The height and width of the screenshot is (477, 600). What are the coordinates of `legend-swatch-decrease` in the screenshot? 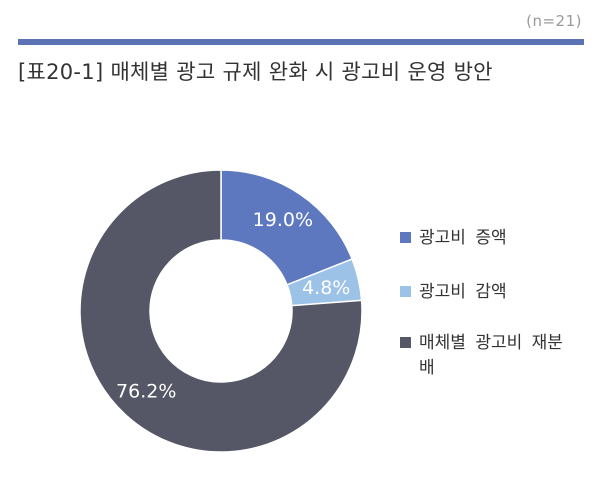 It's located at (405, 291).